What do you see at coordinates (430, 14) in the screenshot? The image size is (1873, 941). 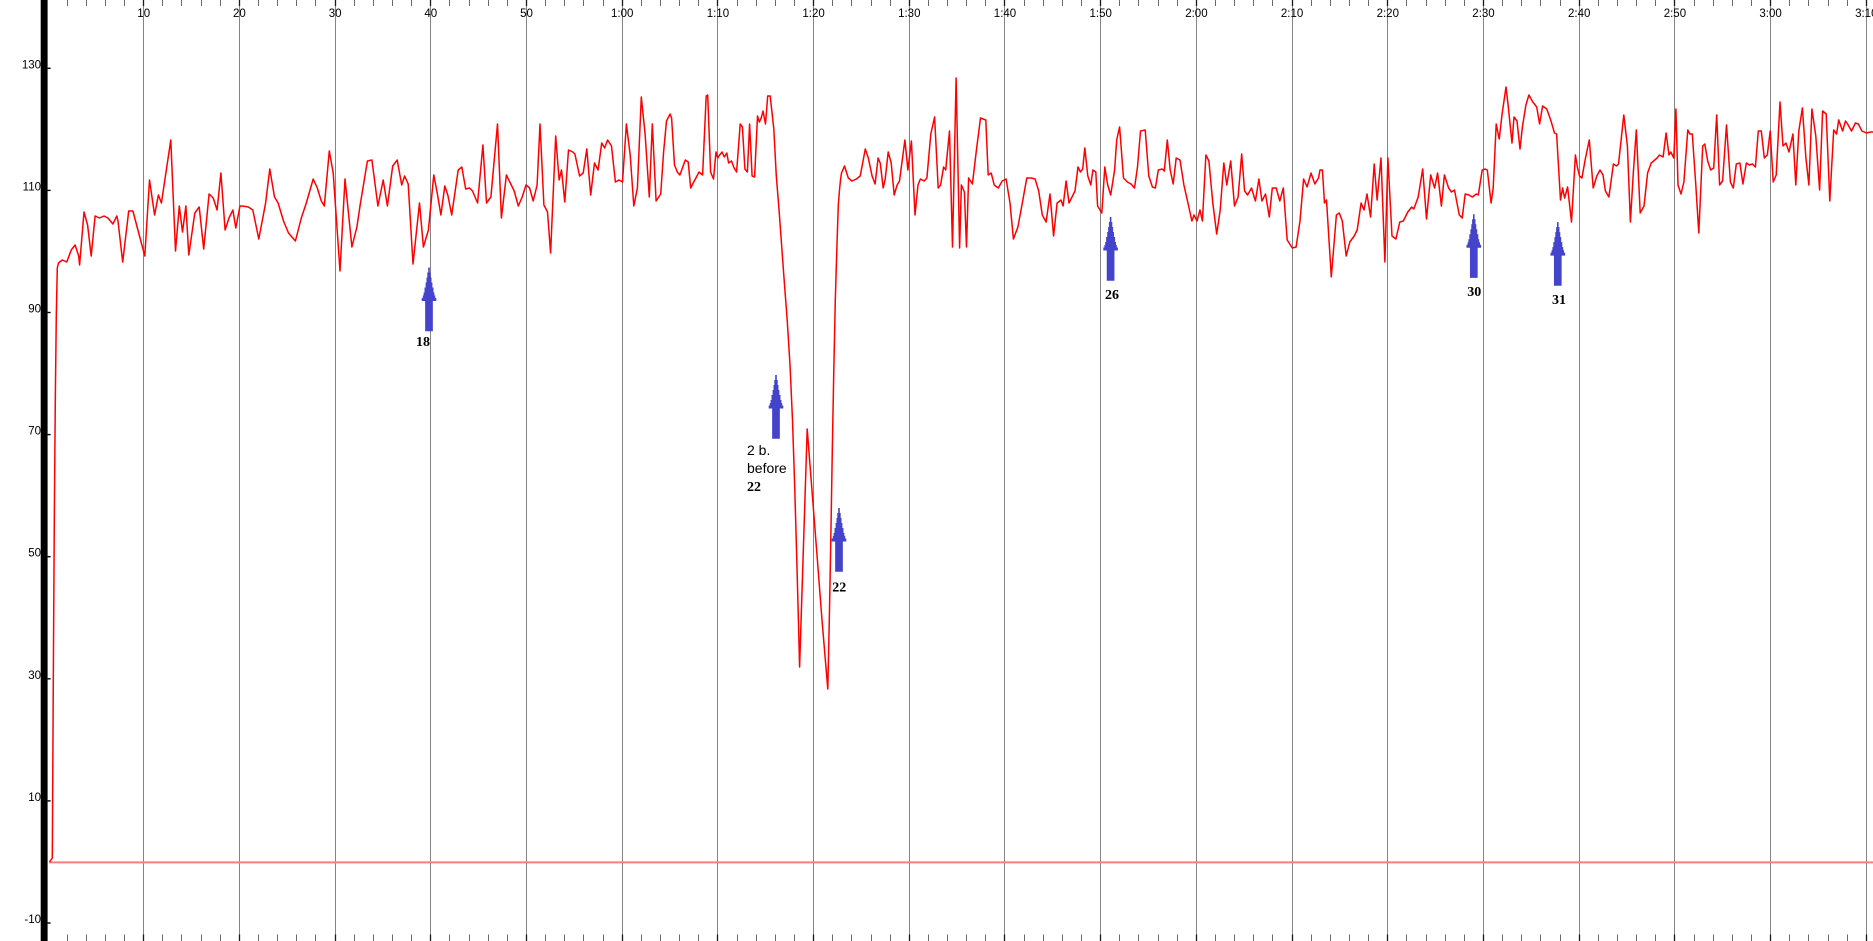 I see `svg-text: 40` at bounding box center [430, 14].